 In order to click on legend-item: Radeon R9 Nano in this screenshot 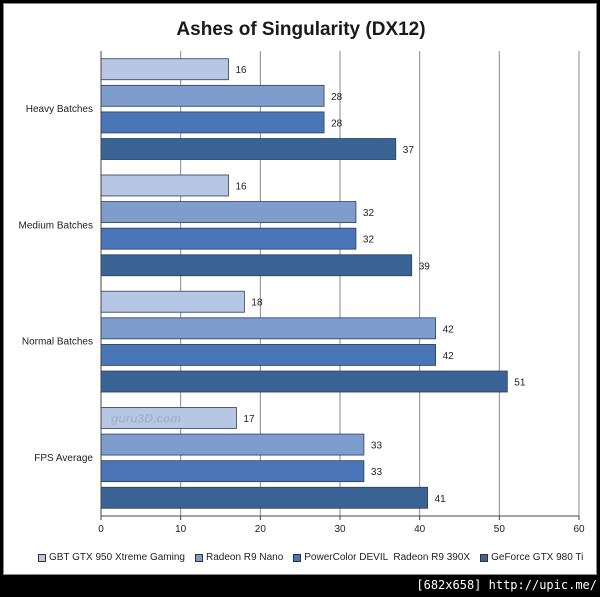, I will do `click(239, 557)`.